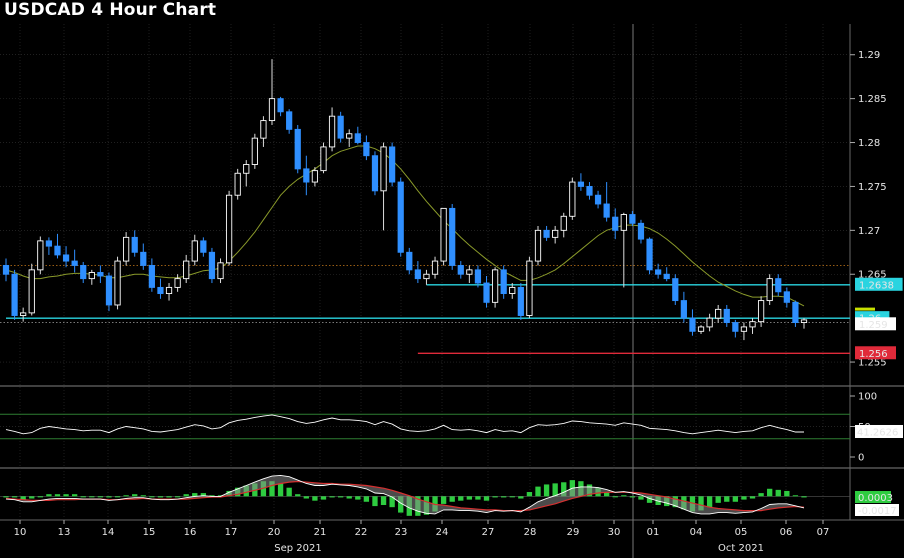 The height and width of the screenshot is (558, 904). Describe the element at coordinates (297, 548) in the screenshot. I see `x-group-label: Sep 2021` at that location.